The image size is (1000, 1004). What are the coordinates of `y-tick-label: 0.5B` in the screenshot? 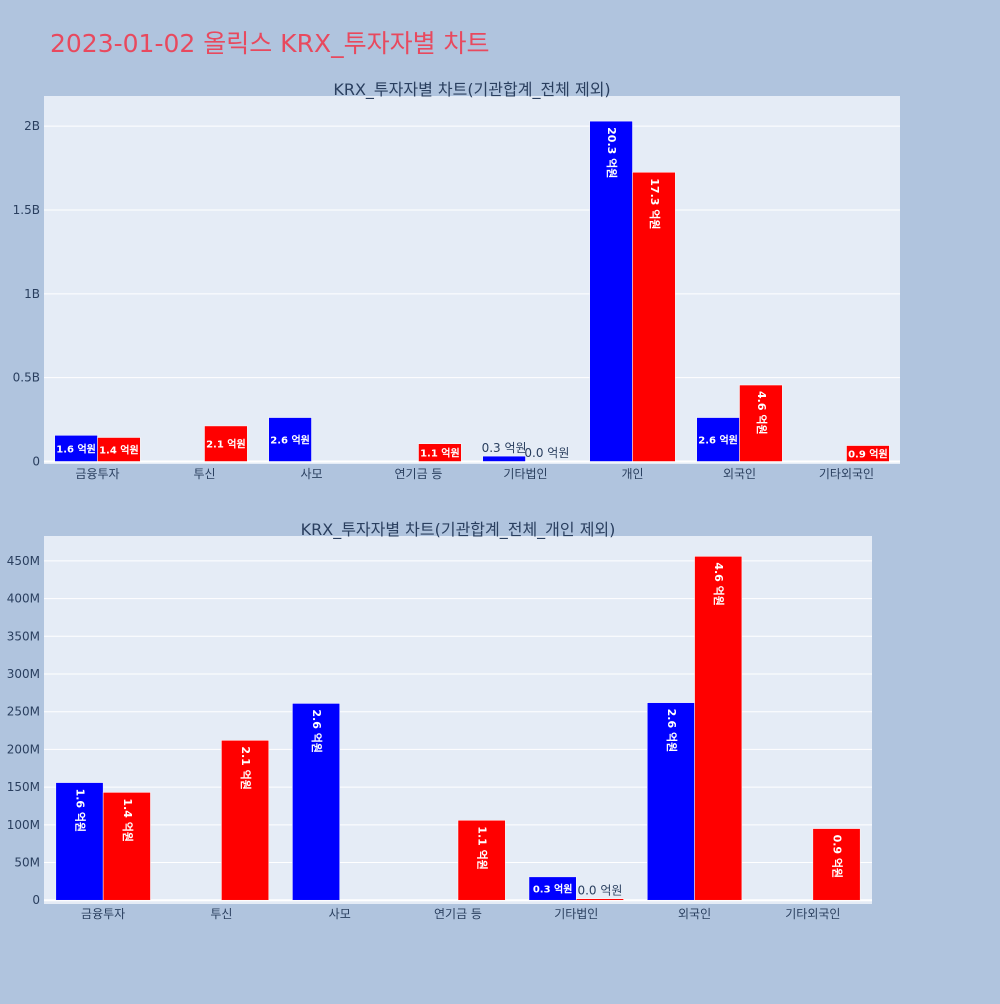 It's located at (26, 378).